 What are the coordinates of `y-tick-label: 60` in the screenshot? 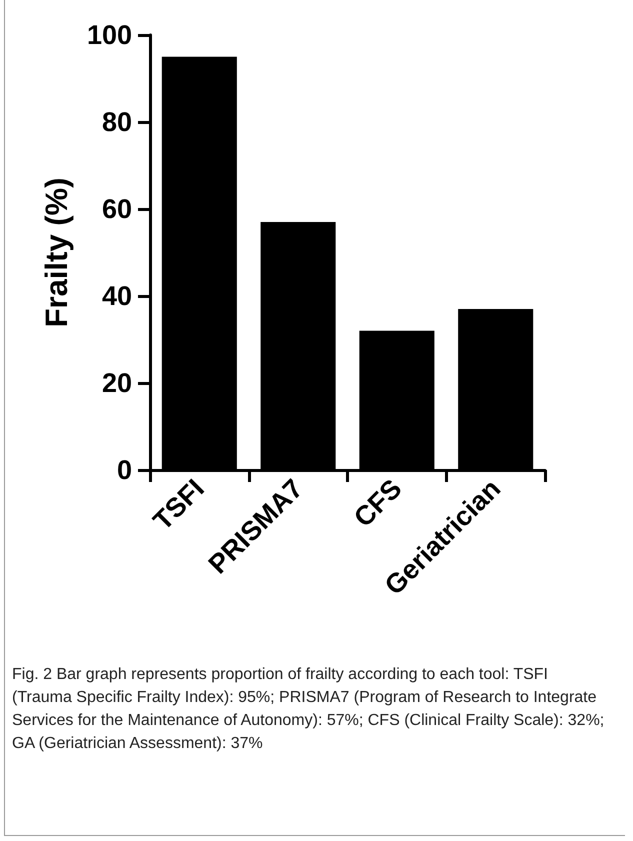 It's located at (117, 209).